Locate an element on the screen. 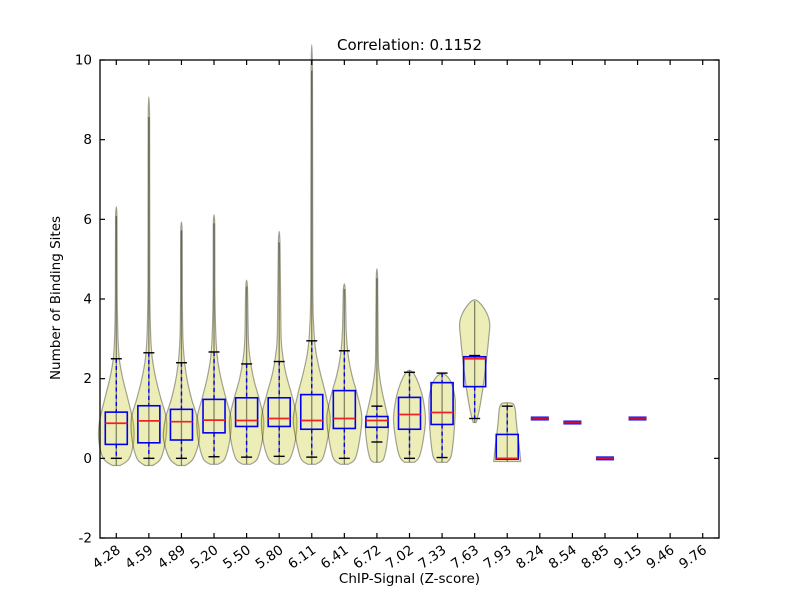 This screenshot has width=800, height=600. boxplot-group-7.33 is located at coordinates (442, 415).